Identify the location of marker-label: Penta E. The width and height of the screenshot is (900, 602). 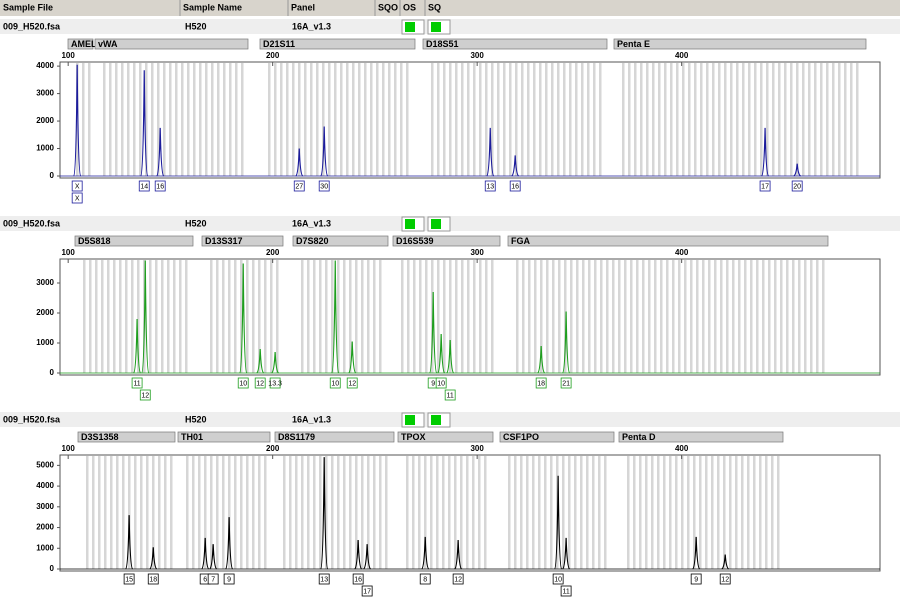
(633, 44).